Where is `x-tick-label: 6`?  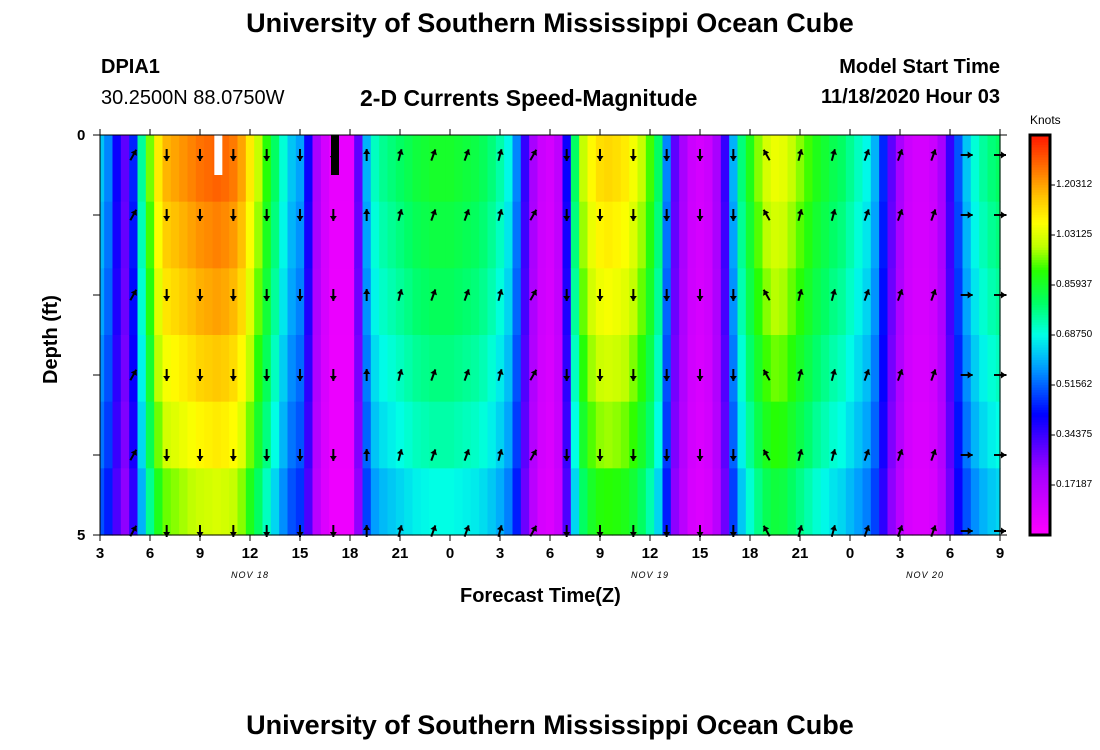 x-tick-label: 6 is located at coordinates (150, 553).